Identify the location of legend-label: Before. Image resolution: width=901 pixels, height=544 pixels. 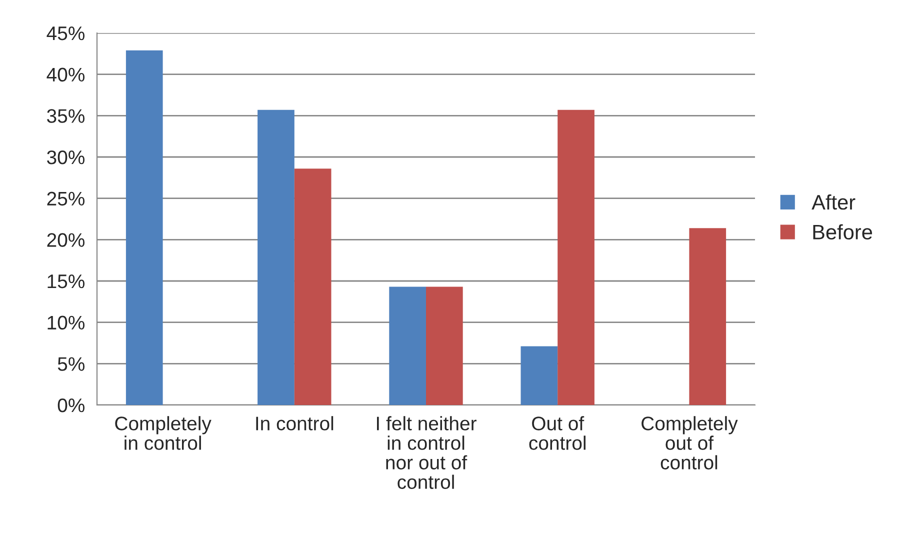
(842, 232).